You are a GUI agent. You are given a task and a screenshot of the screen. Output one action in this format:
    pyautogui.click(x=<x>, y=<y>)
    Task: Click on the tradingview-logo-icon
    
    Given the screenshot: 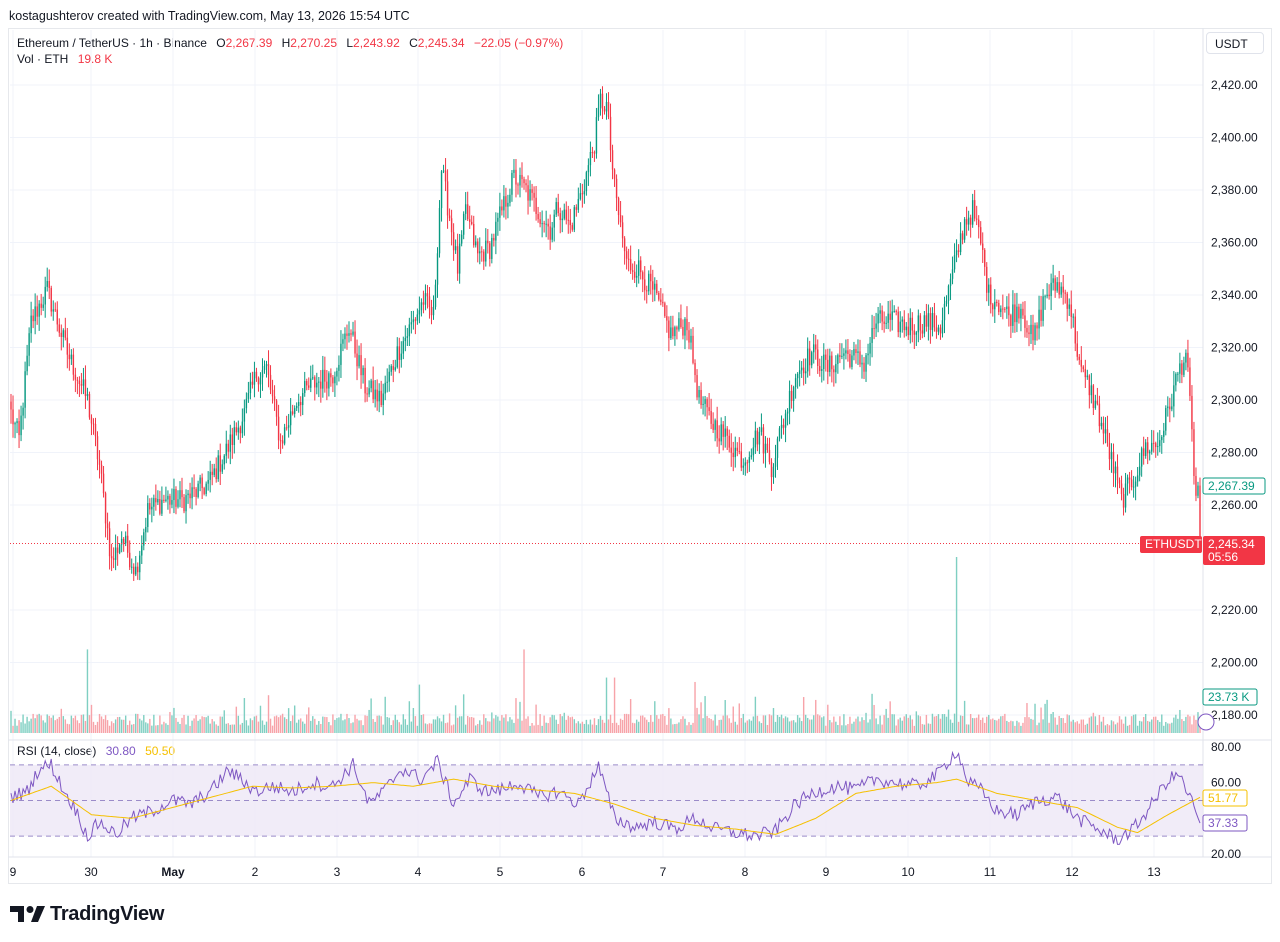 What is the action you would take?
    pyautogui.click(x=27, y=914)
    